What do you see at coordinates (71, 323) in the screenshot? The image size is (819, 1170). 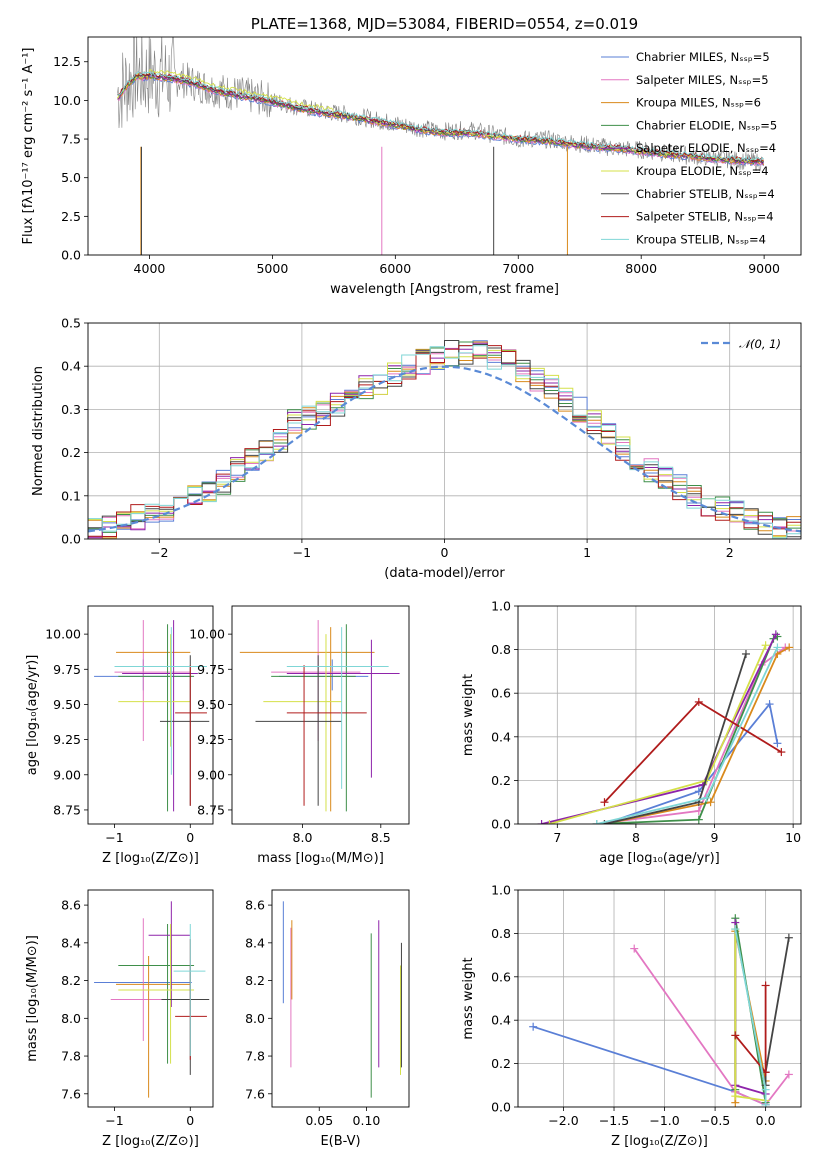 I see `y-tick-label: 0.5` at bounding box center [71, 323].